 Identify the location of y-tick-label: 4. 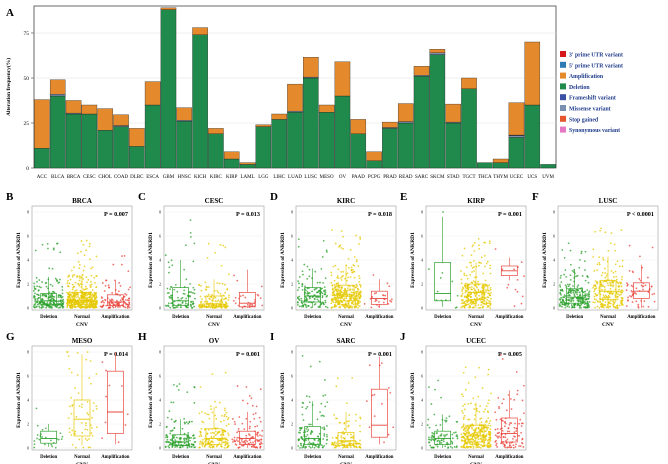
(554, 261).